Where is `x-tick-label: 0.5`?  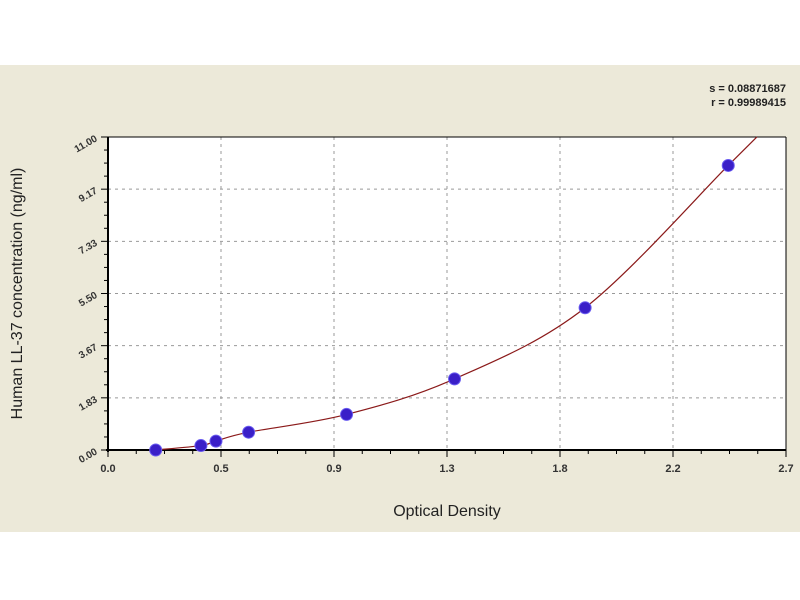 x-tick-label: 0.5 is located at coordinates (220, 469).